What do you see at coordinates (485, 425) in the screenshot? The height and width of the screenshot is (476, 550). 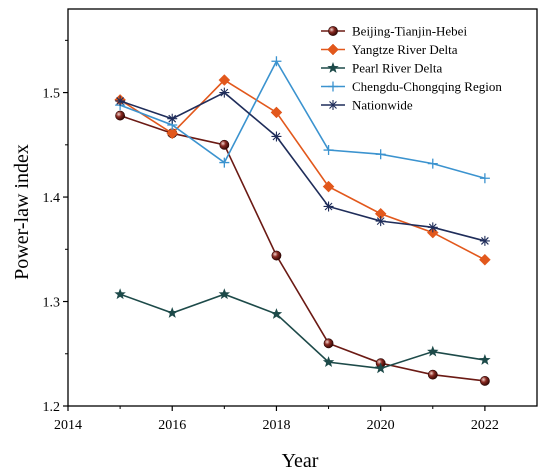 I see `x-tick-label: 2022` at bounding box center [485, 425].